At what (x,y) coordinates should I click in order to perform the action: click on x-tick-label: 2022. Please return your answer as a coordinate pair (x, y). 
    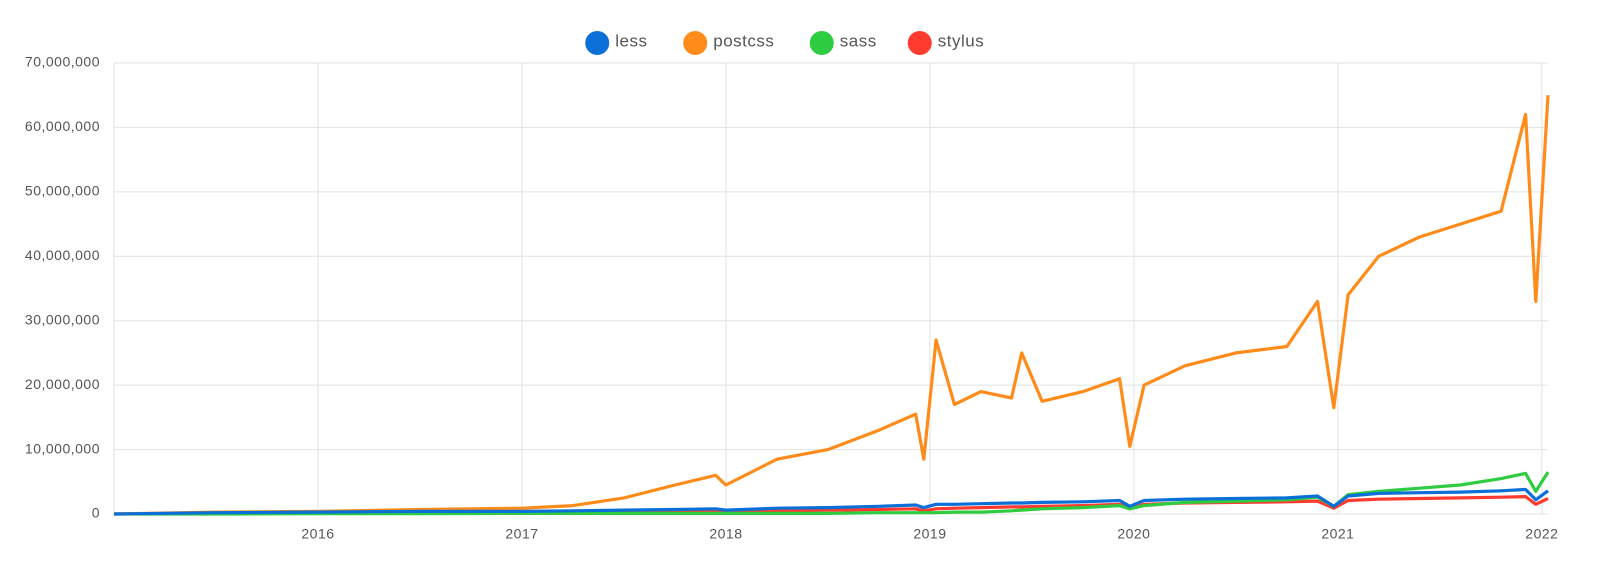
    Looking at the image, I should click on (1541, 534).